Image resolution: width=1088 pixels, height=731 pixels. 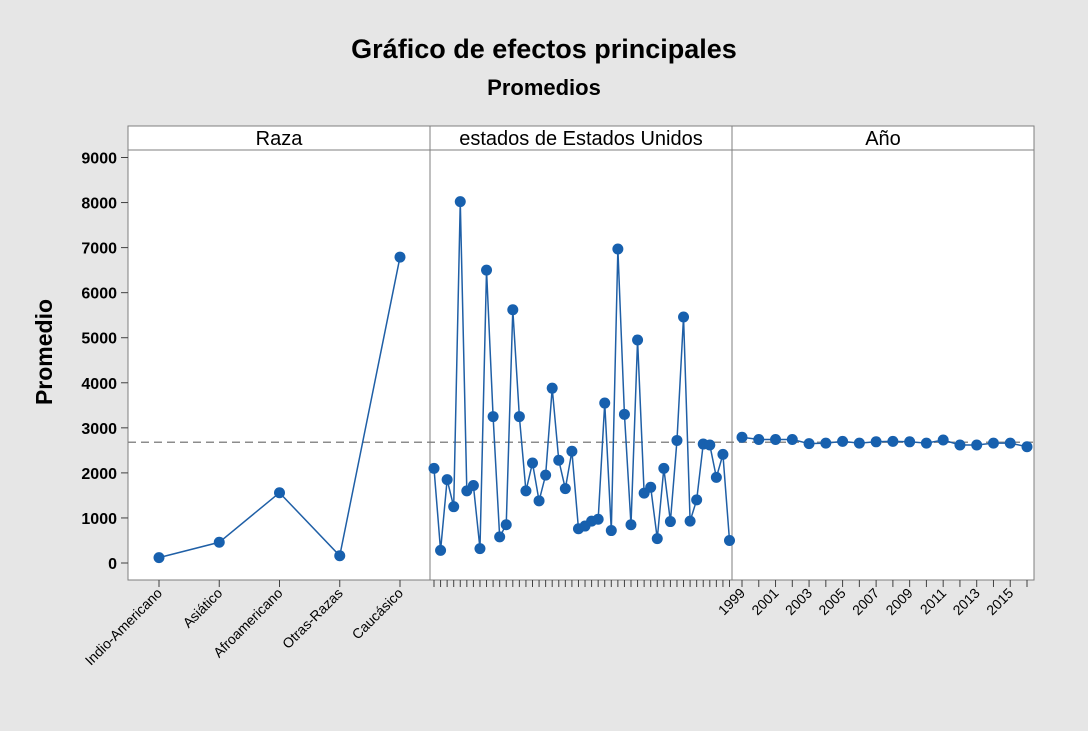 I want to click on panel-label: Año, so click(x=883, y=139).